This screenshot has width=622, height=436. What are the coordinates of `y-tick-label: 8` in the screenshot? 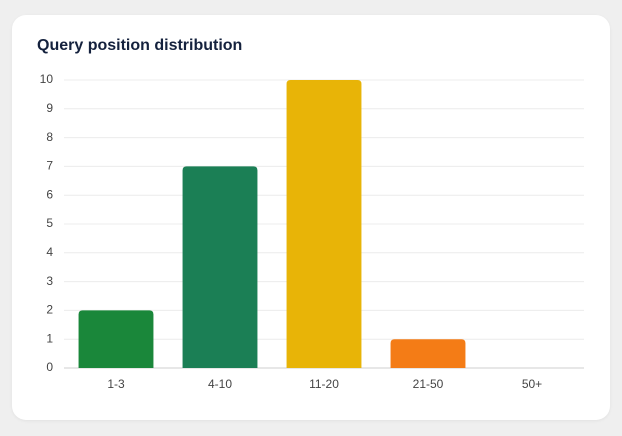 It's located at (49, 137).